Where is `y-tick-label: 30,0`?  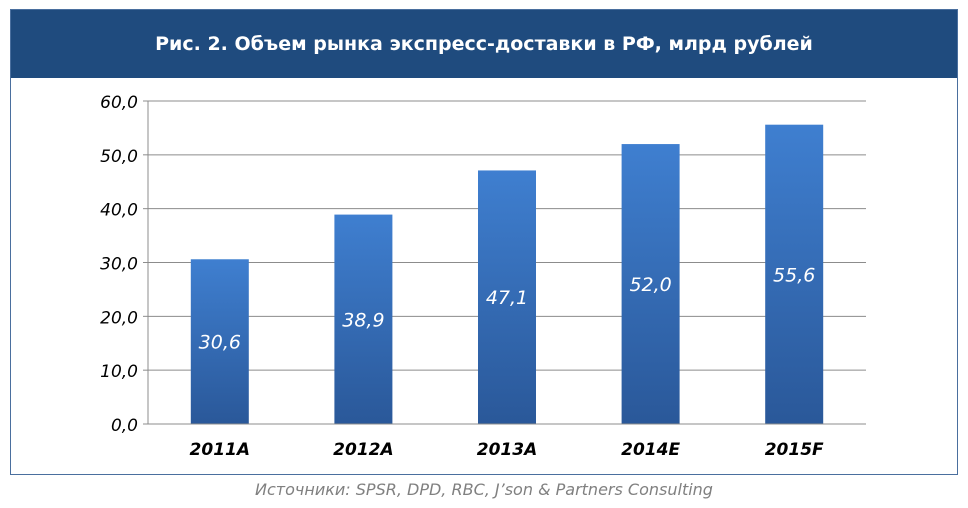 y-tick-label: 30,0 is located at coordinates (119, 265).